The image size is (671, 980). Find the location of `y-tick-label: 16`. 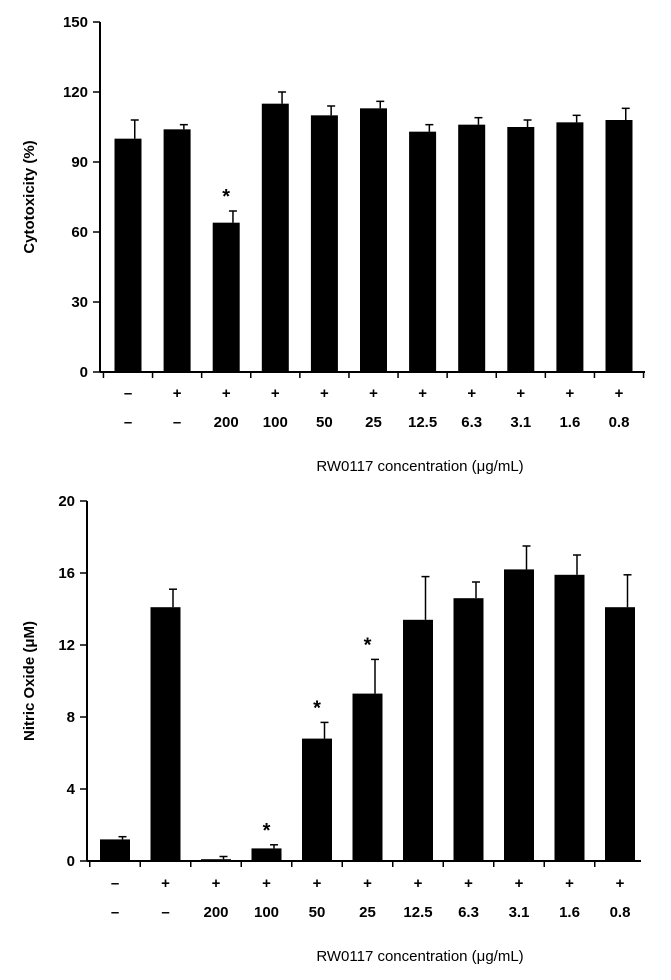

y-tick-label: 16 is located at coordinates (66, 573).